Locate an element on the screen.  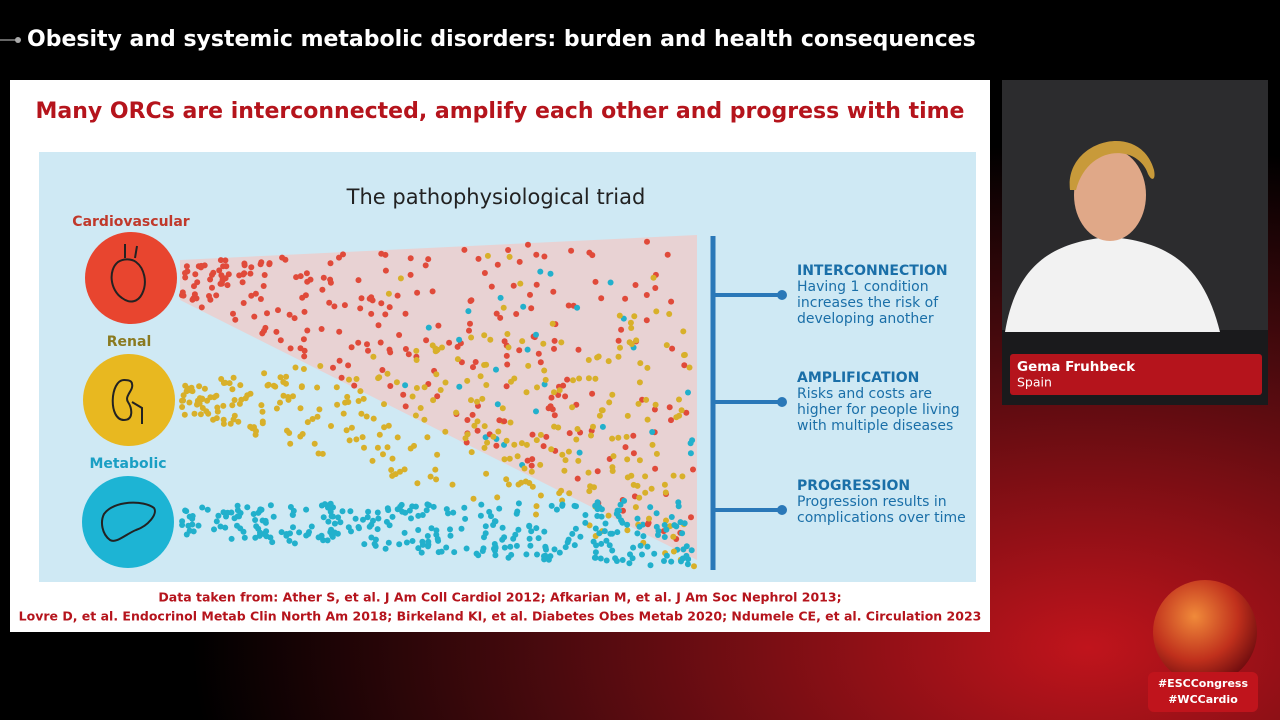
liver-glyph is located at coordinates (128, 521).